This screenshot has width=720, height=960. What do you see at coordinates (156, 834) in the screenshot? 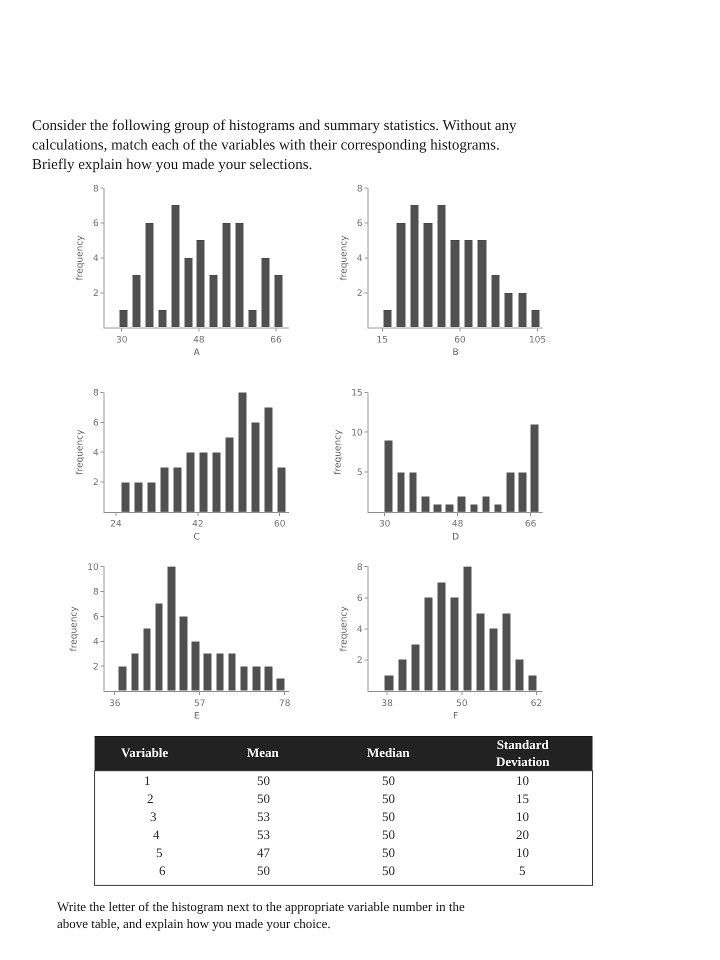
I see `text: 4` at bounding box center [156, 834].